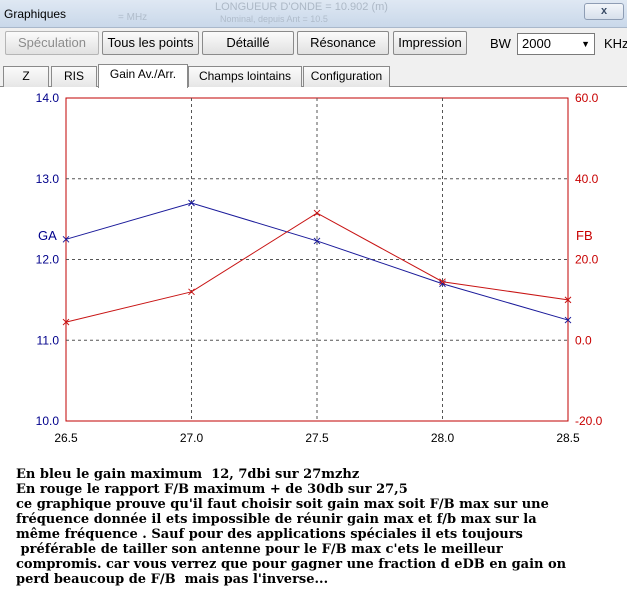  I want to click on bw-unit-label: KHz, so click(615, 43).